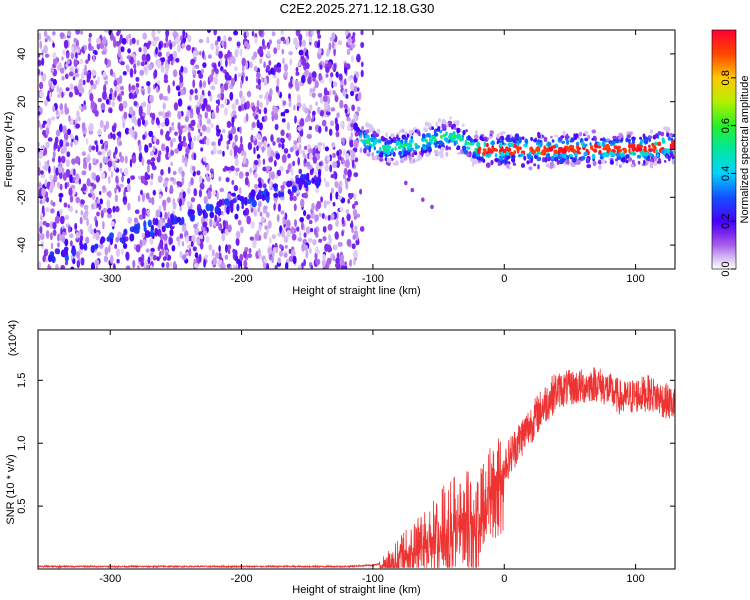 This screenshot has height=600, width=750. Describe the element at coordinates (22, 443) in the screenshot. I see `y-tick-label: 1.0` at that location.